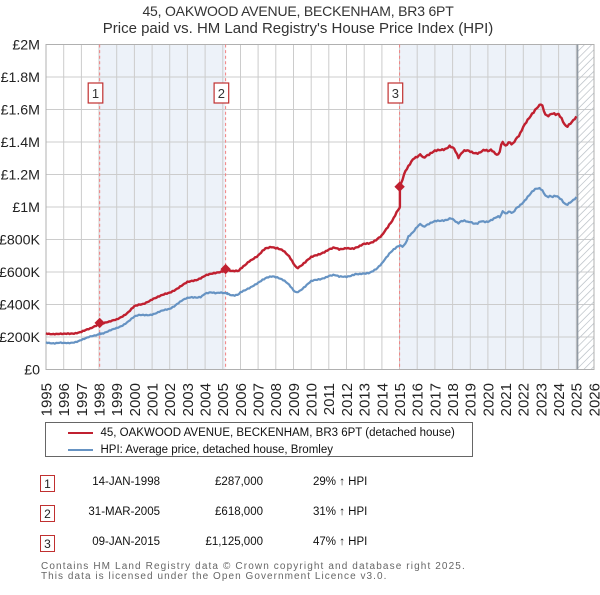 The width and height of the screenshot is (600, 595). What do you see at coordinates (418, 399) in the screenshot?
I see `svg-text: 2016` at bounding box center [418, 399].